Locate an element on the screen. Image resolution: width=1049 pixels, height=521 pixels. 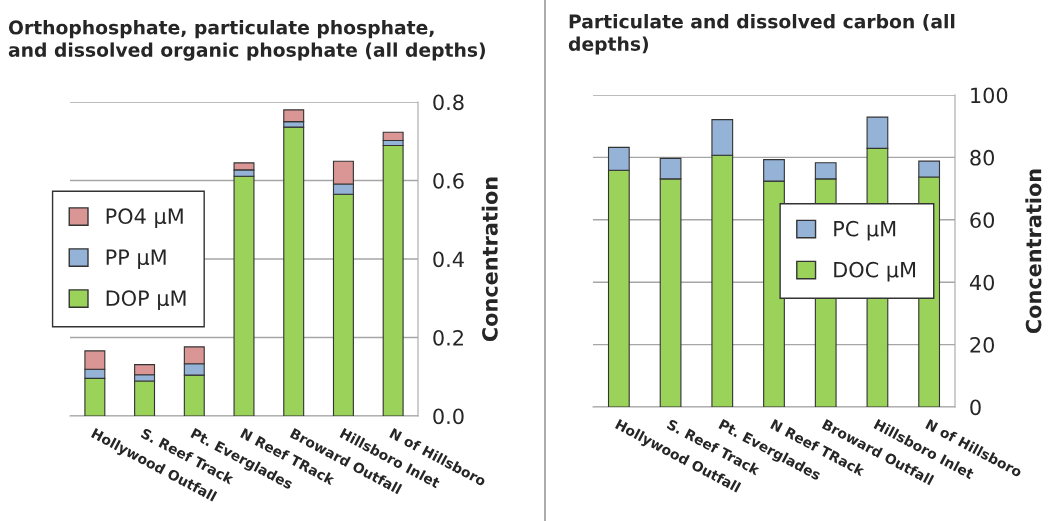
legend-label: PC µM is located at coordinates (865, 230).